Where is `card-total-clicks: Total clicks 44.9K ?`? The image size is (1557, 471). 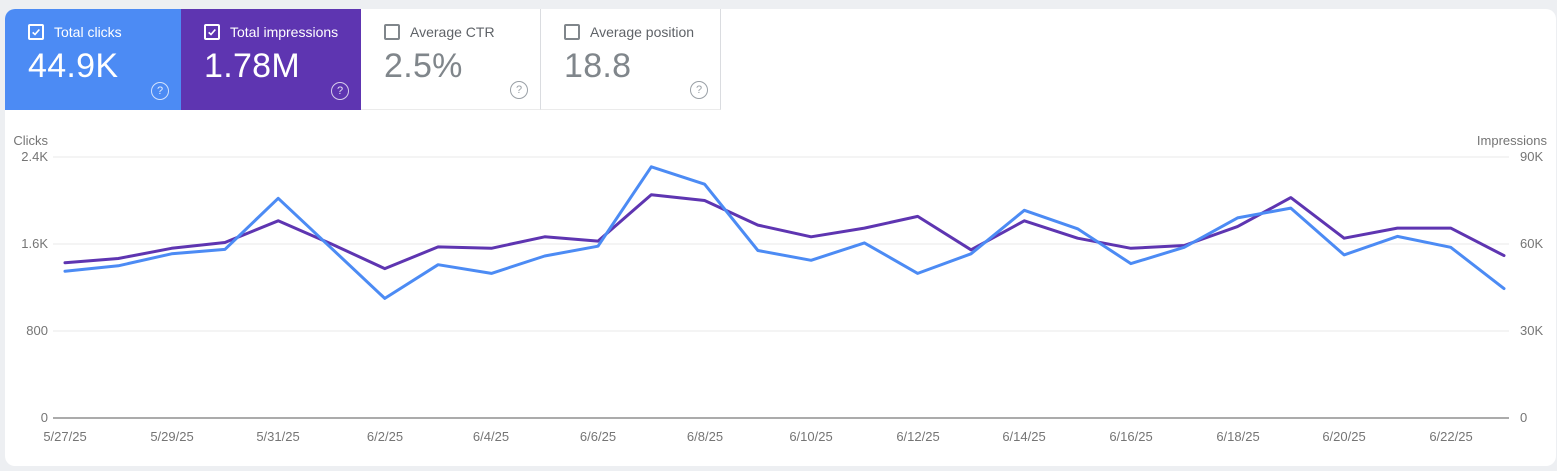 card-total-clicks: Total clicks 44.9K ? is located at coordinates (93, 59).